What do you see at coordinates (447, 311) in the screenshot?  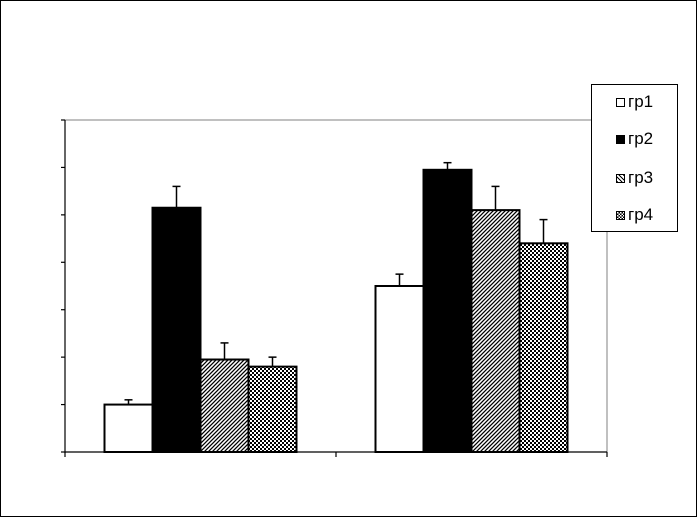 I see `bar-гр2-2` at bounding box center [447, 311].